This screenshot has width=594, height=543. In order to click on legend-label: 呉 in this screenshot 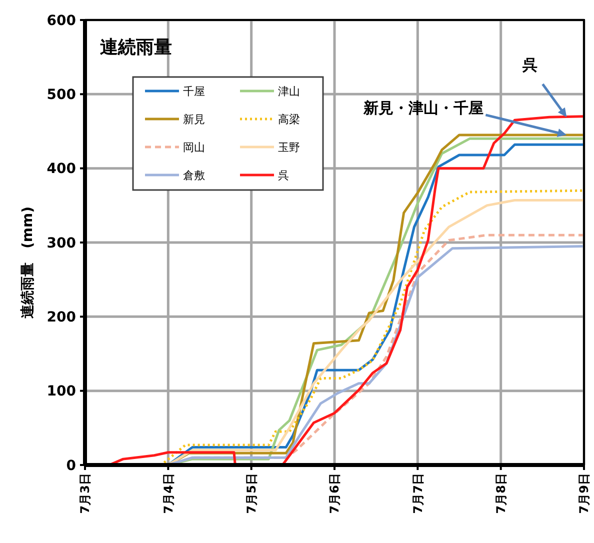, I will do `click(283, 175)`.